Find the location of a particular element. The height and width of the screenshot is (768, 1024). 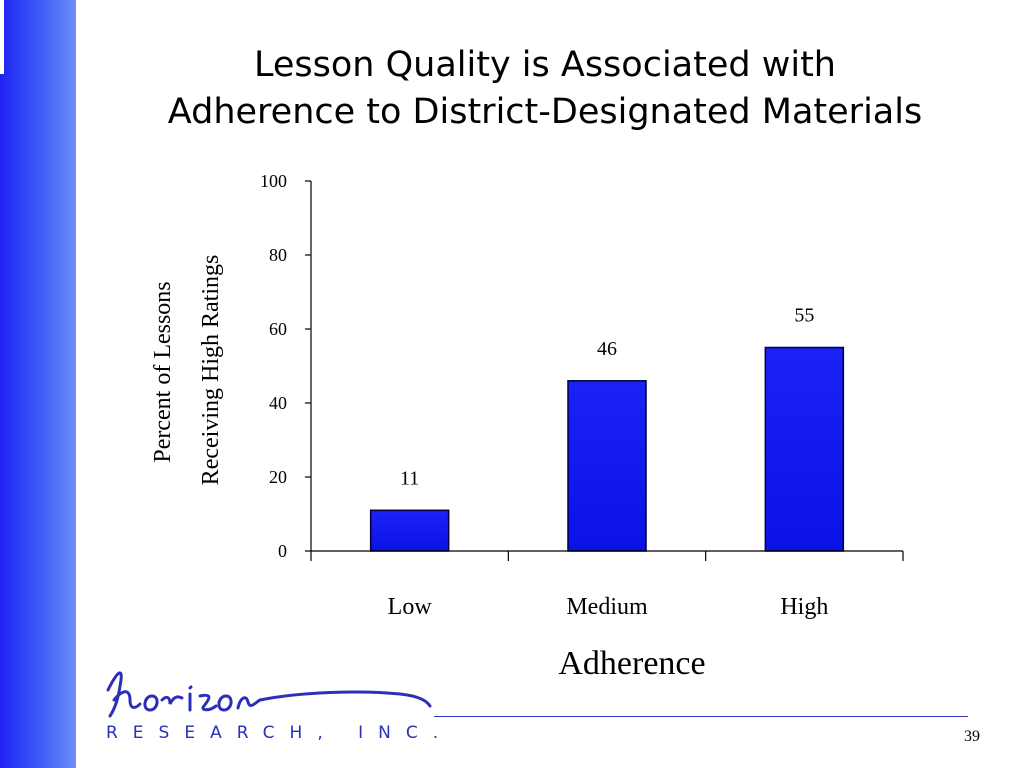

title-line-1: Lesson Quality is Associated with is located at coordinates (545, 65).